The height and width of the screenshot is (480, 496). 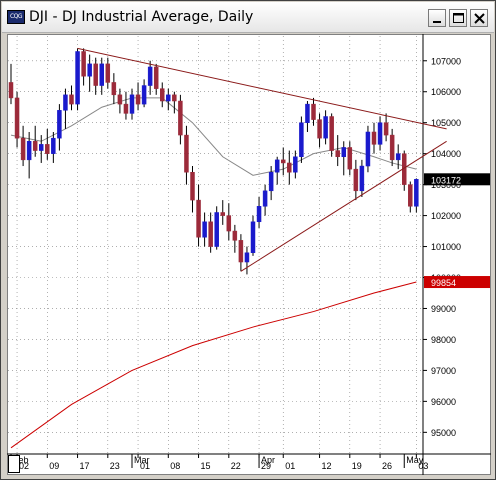 I want to click on x-day-label: 17, so click(x=85, y=466).